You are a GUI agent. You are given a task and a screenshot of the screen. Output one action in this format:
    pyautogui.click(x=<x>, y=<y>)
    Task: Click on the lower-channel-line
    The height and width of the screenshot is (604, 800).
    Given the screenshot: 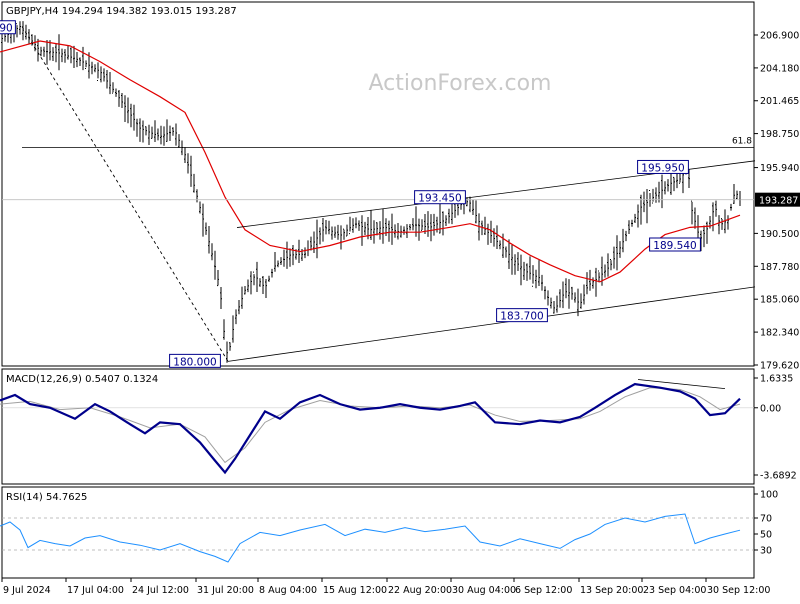 What is the action you would take?
    pyautogui.click(x=491, y=324)
    